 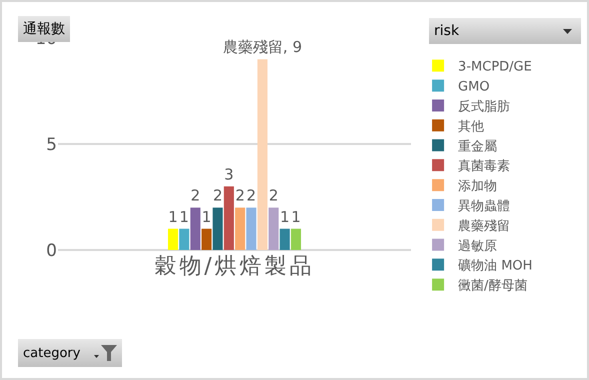 I want to click on legend-label: 礦物油 MOH, so click(x=495, y=266).